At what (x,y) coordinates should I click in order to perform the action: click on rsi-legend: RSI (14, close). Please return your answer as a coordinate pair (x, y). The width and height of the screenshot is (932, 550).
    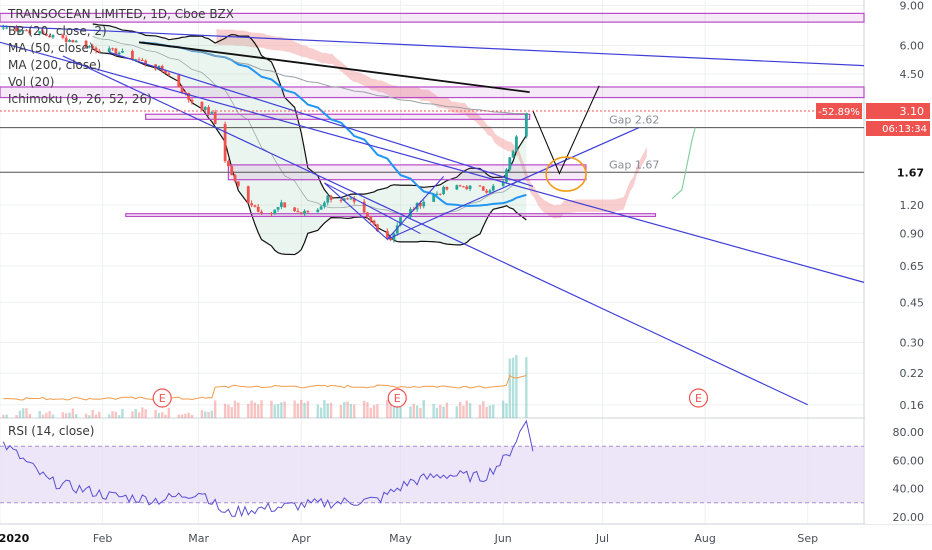
    Looking at the image, I should click on (51, 431).